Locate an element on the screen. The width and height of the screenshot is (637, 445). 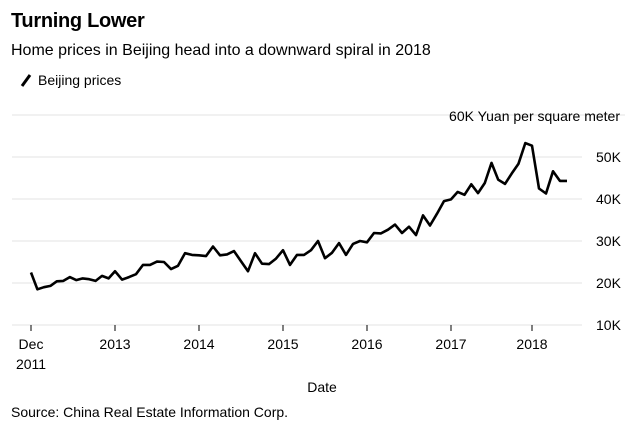
x-tick-label-year: 2011 is located at coordinates (31, 364).